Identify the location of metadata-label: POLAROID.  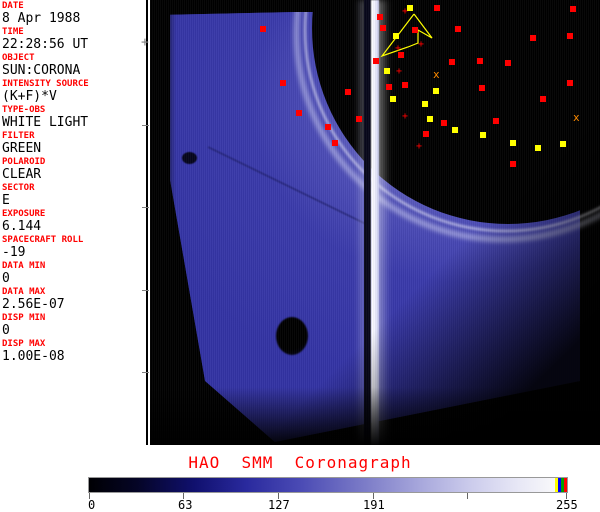
(24, 162).